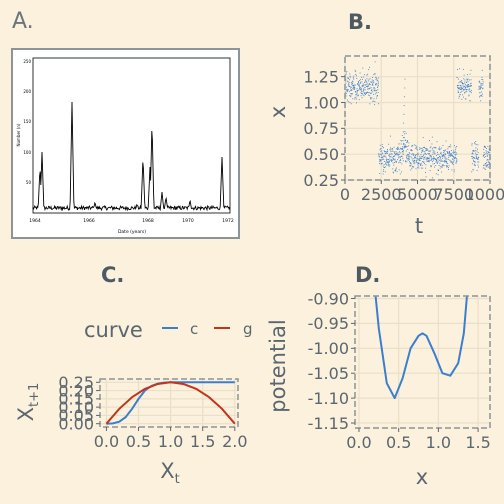 This screenshot has width=504, height=504. What do you see at coordinates (35, 221) in the screenshot?
I see `panel-a-xtick: 1964` at bounding box center [35, 221].